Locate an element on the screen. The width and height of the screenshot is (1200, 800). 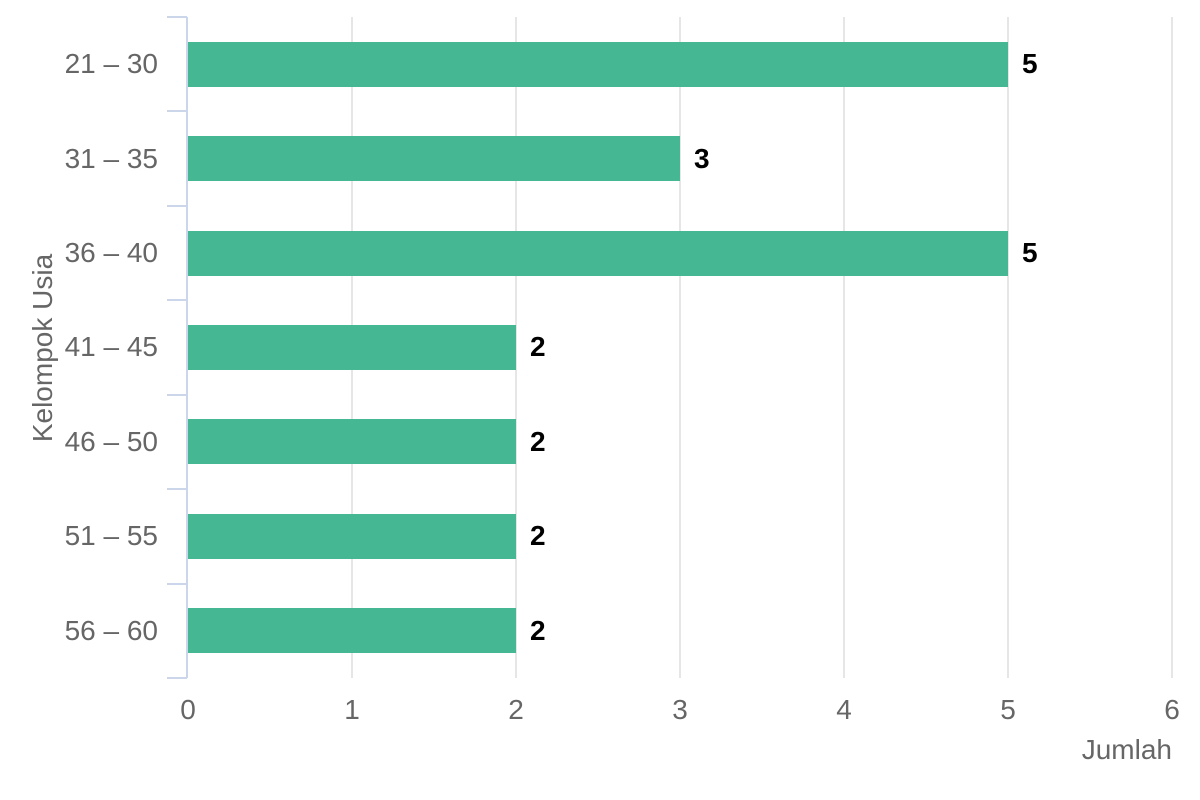
category-label: 41 – 45 is located at coordinates (111, 347).